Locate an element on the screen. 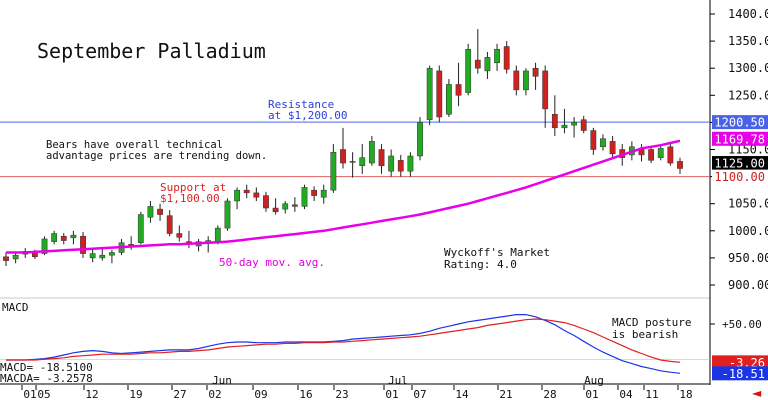 The width and height of the screenshot is (768, 400). date-label: 02 is located at coordinates (214, 394).